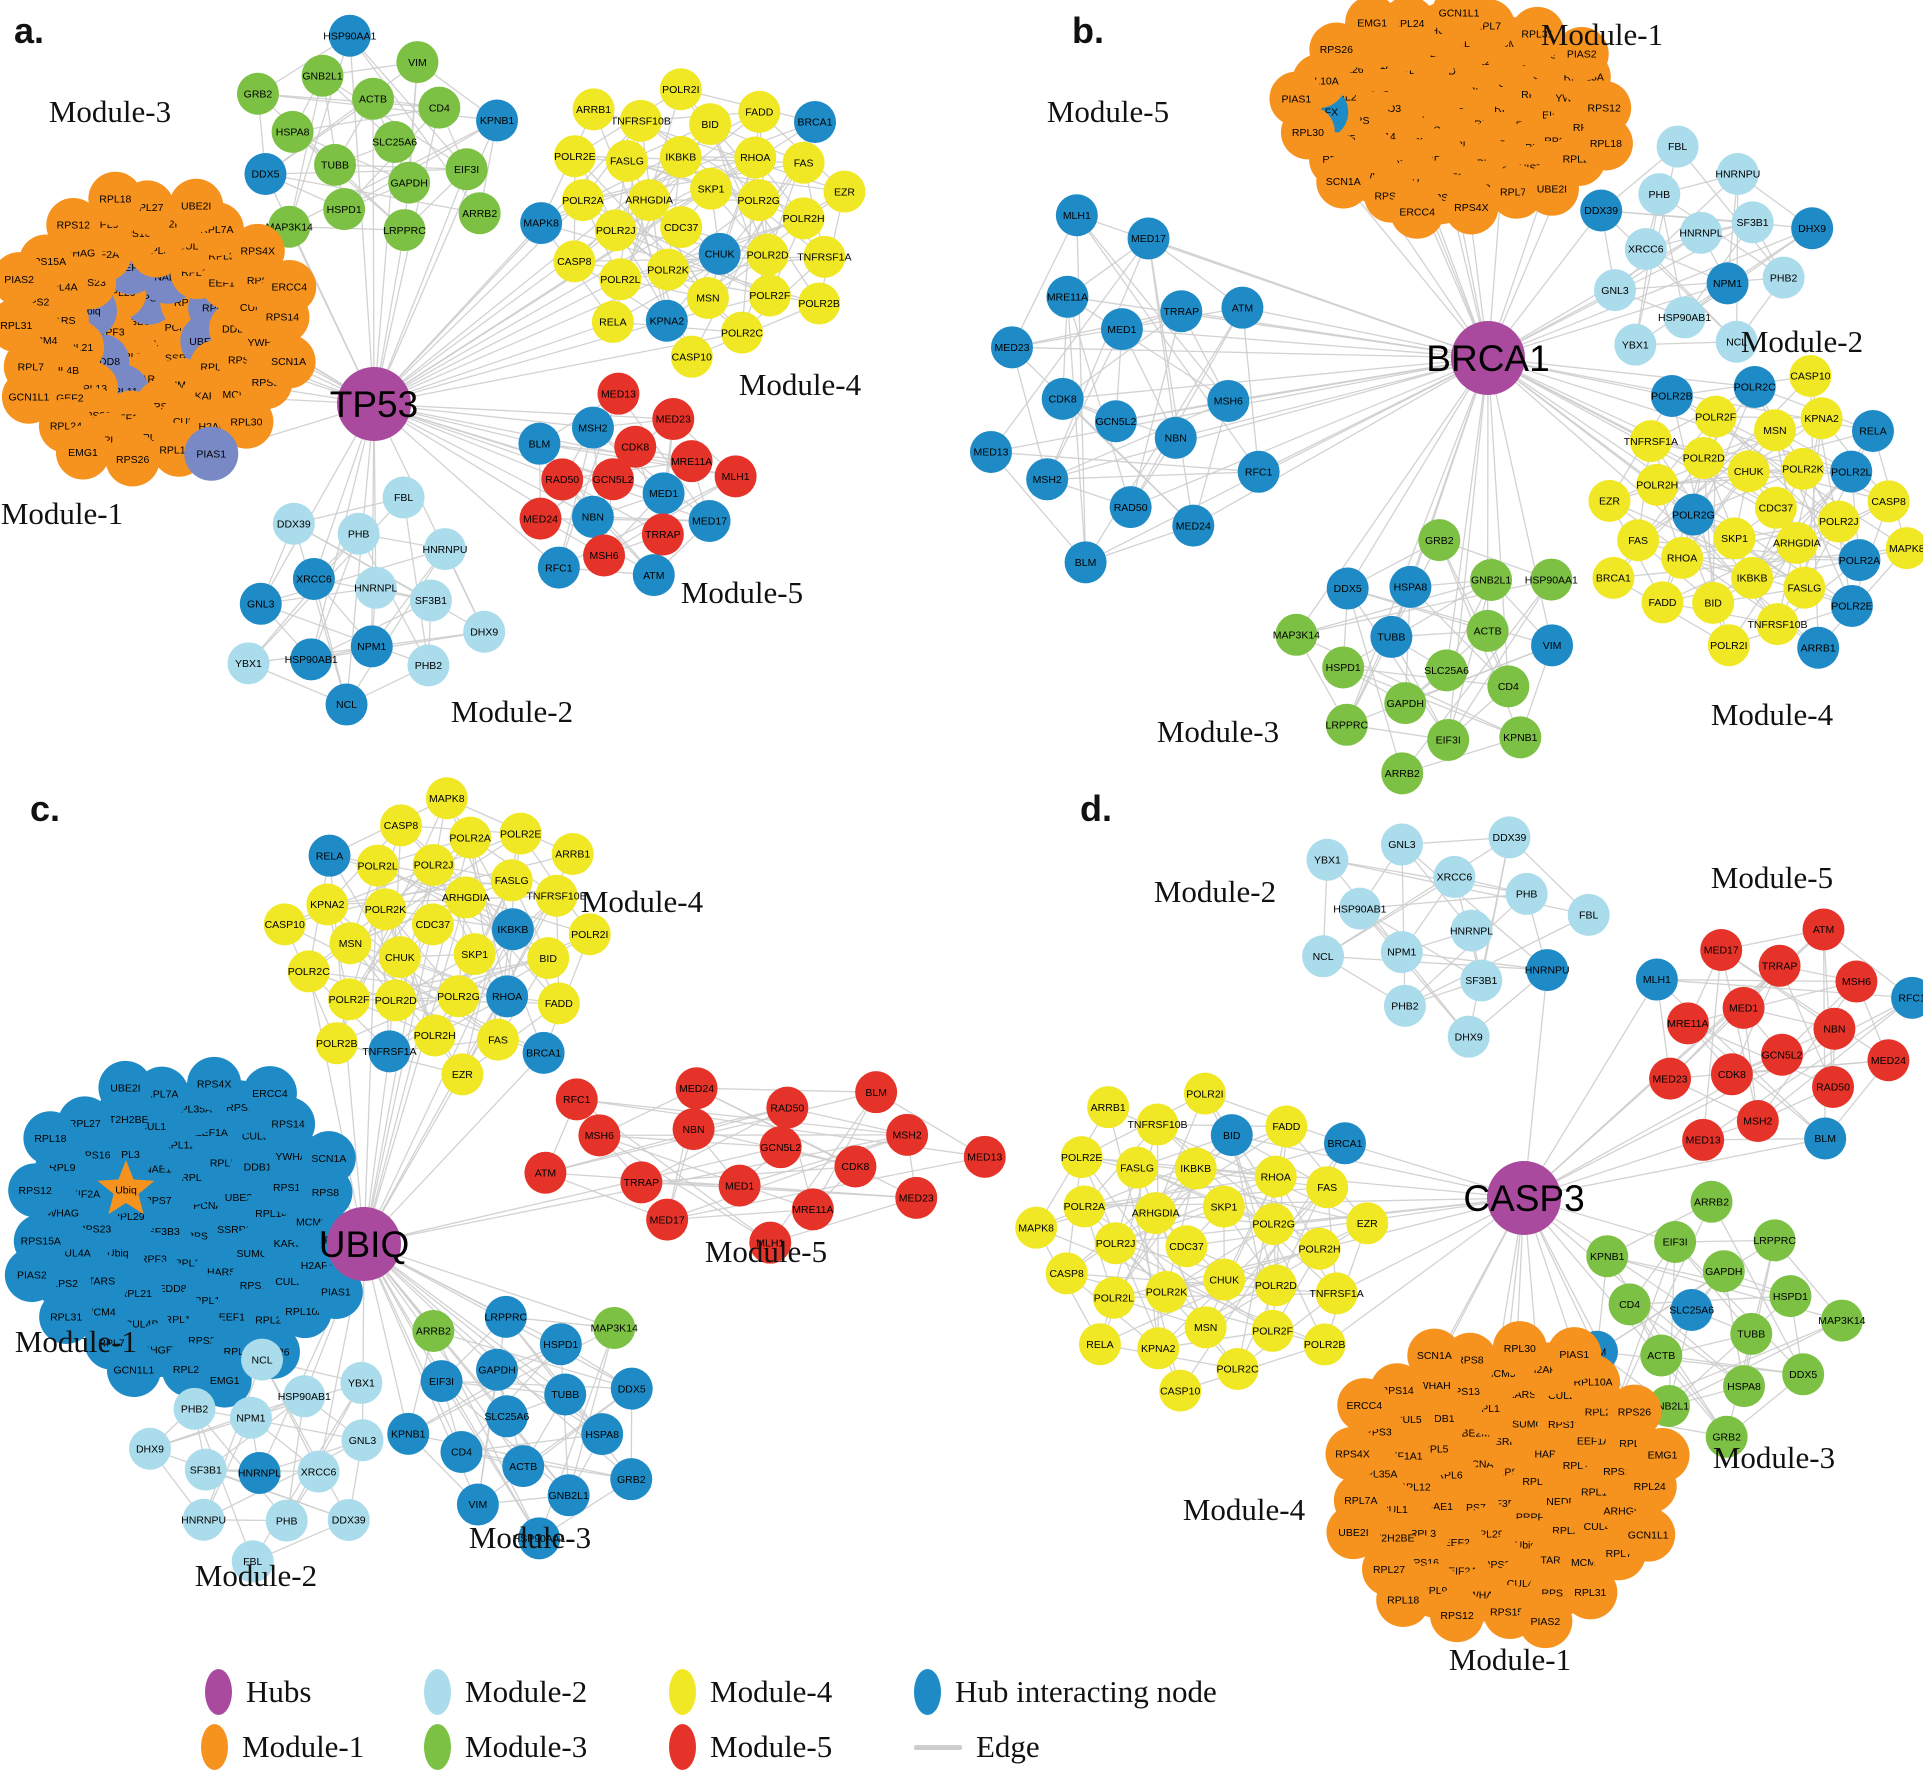 This screenshot has width=1923, height=1775. What do you see at coordinates (710, 124) in the screenshot?
I see `node-BID` at bounding box center [710, 124].